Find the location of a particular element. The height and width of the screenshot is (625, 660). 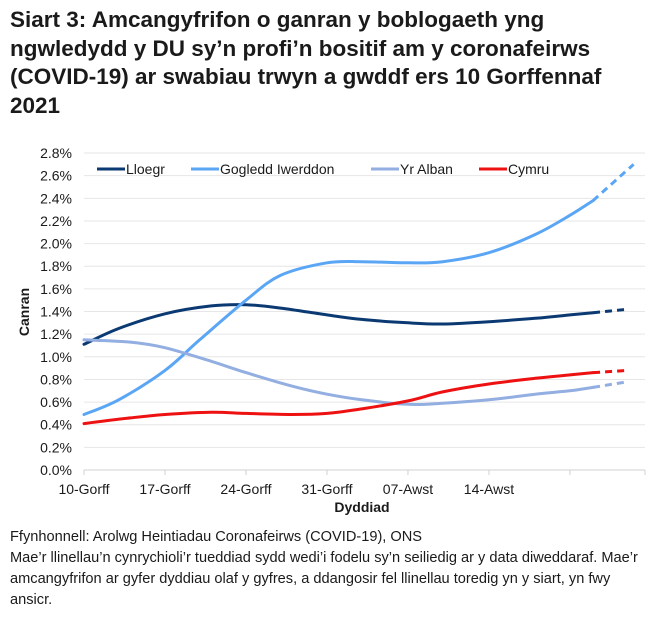

x-tick-label: 24-Gorff is located at coordinates (245, 489).